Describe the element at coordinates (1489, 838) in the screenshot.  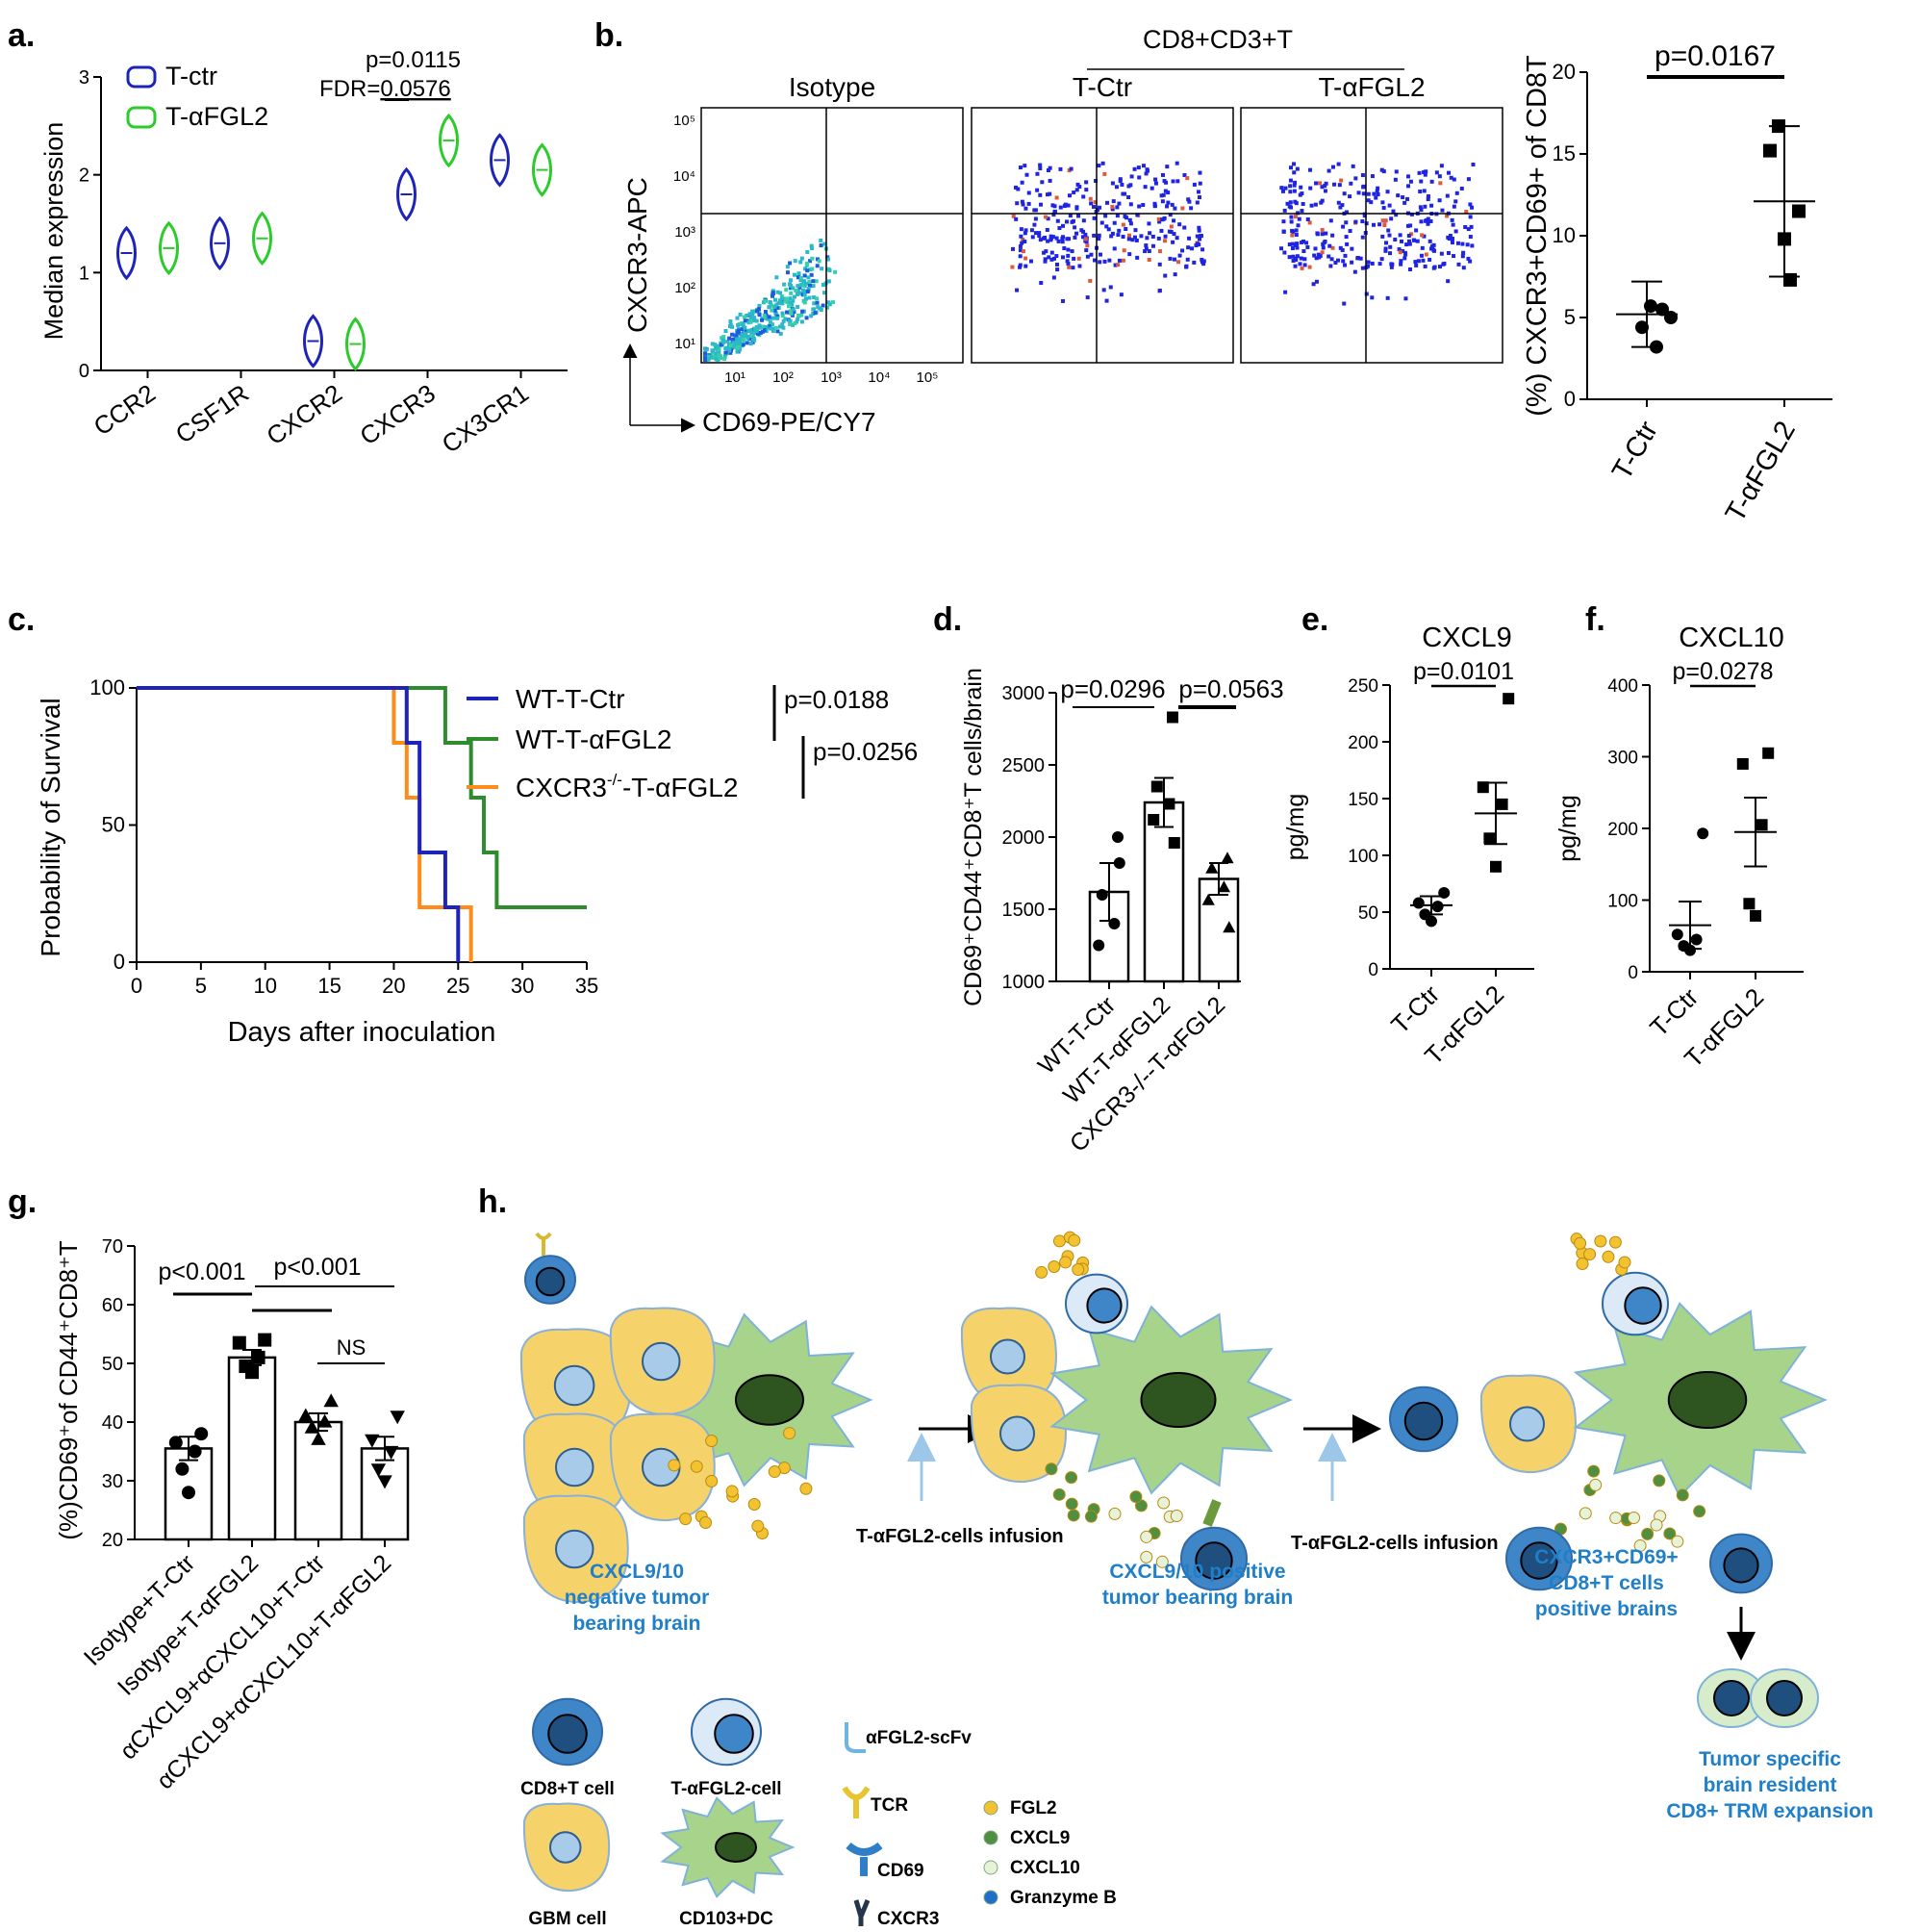
I see `e-data-point` at that location.